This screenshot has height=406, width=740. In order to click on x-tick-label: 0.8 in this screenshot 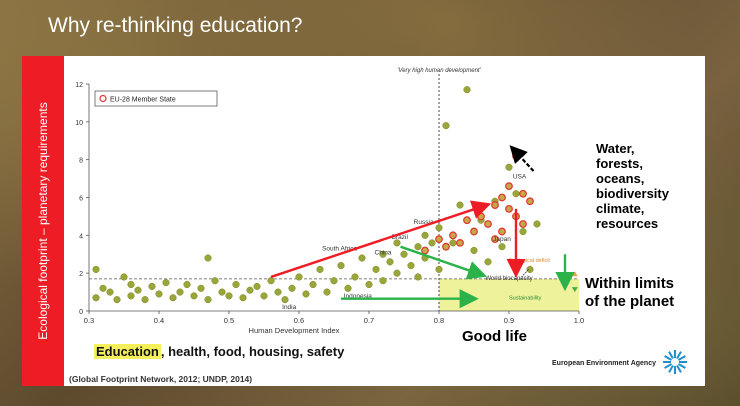, I will do `click(439, 320)`.